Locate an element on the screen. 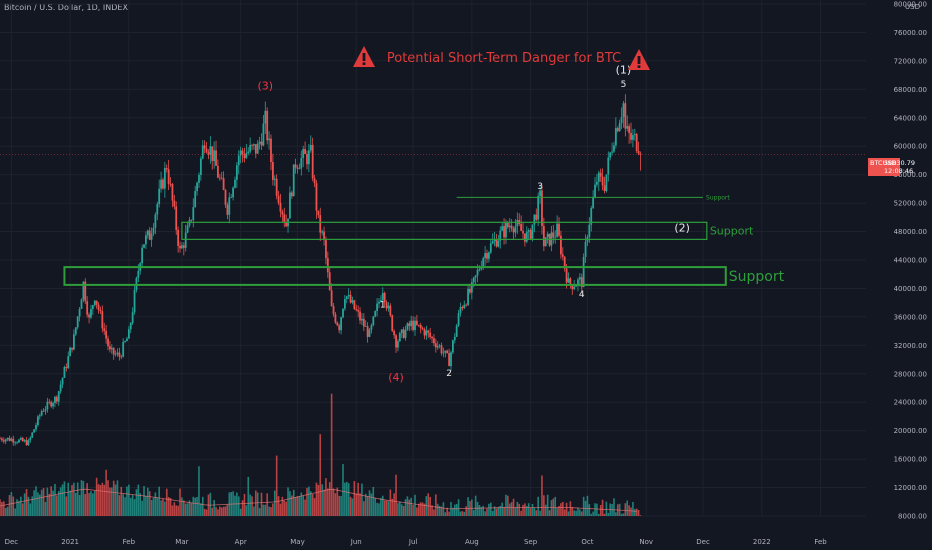 This screenshot has width=932, height=550. price-tick-label: 28000.00 is located at coordinates (910, 374).